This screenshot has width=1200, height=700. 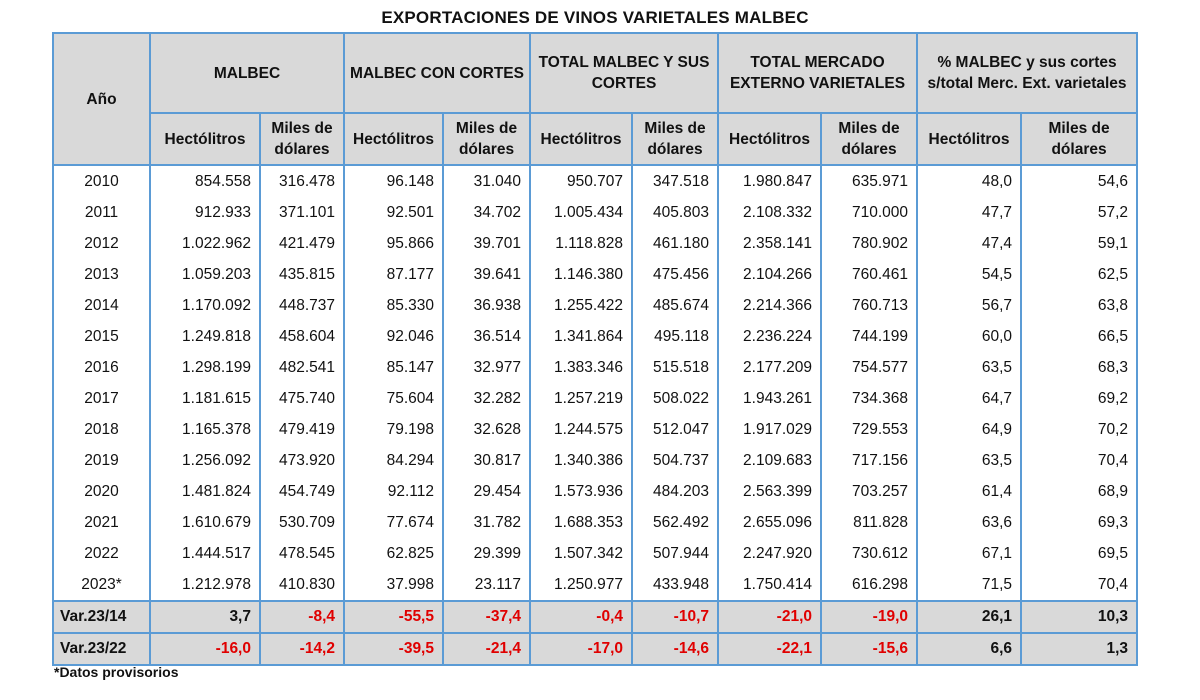 I want to click on year-cell: 2019, so click(x=101, y=460).